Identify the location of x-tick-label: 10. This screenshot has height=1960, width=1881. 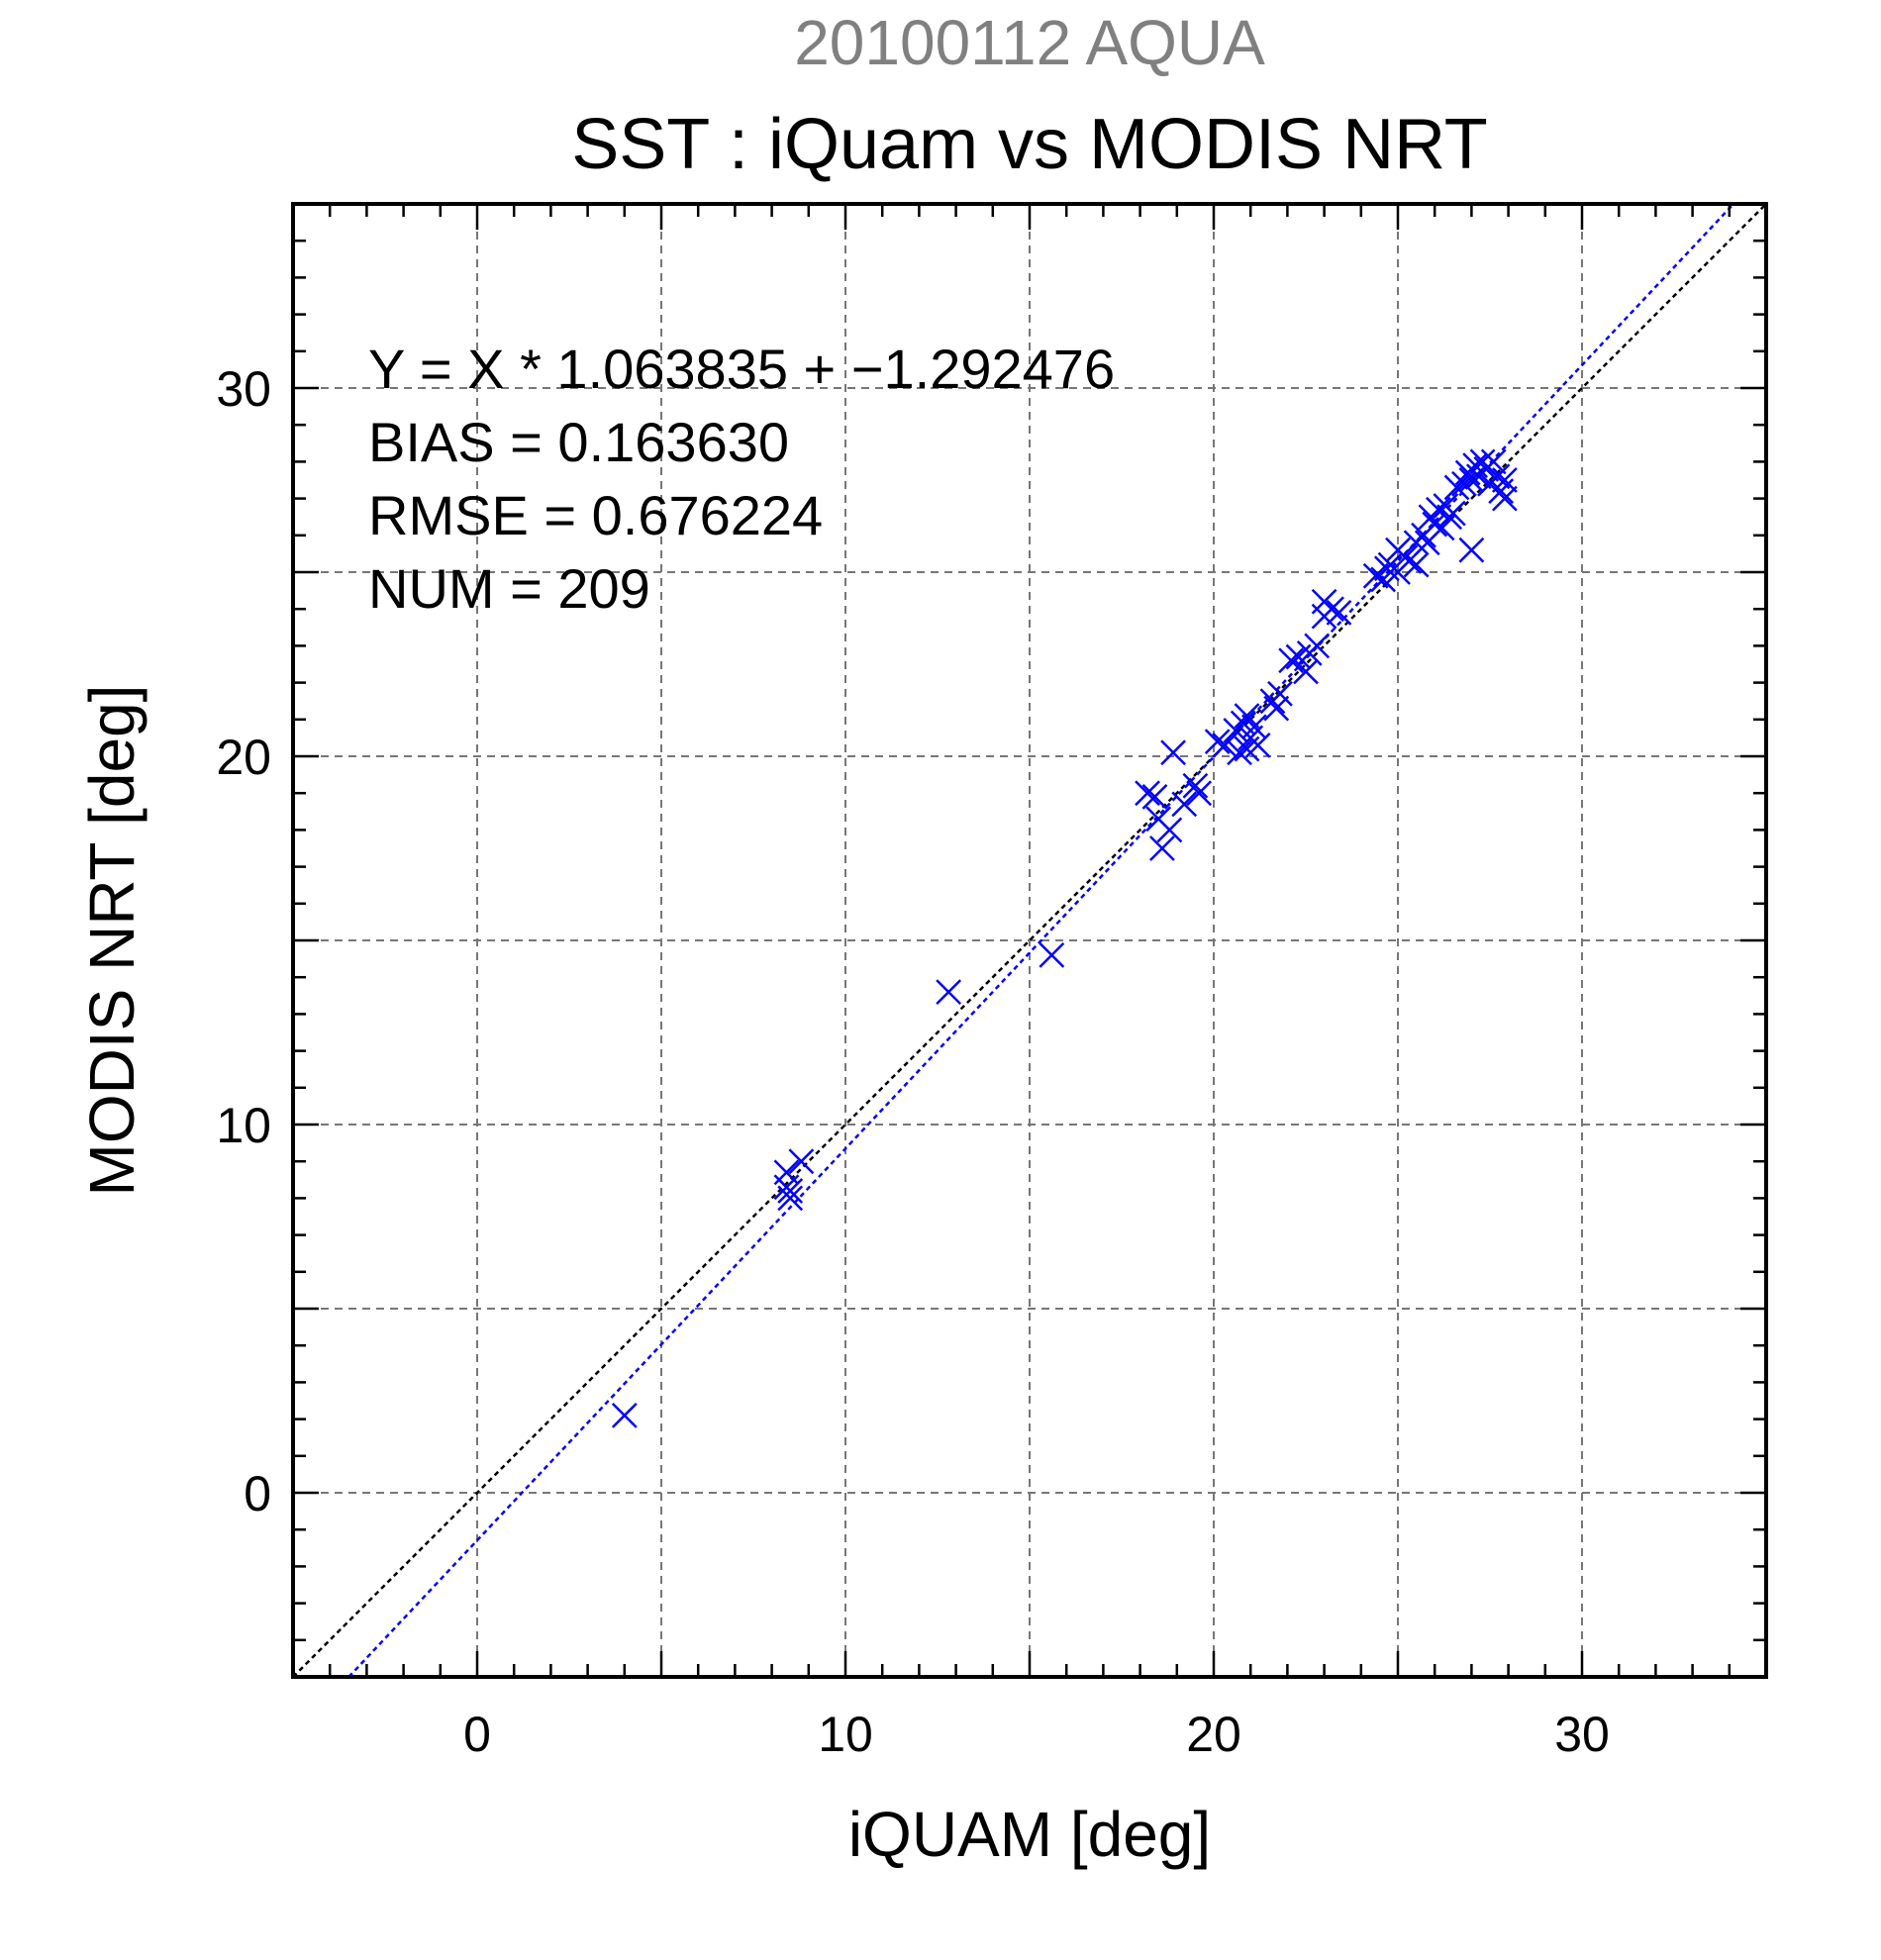
(845, 1734).